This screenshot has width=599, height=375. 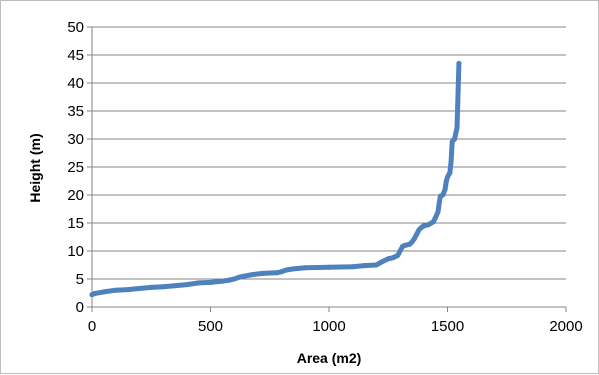 I want to click on y-tick-label: 40, so click(x=75, y=83).